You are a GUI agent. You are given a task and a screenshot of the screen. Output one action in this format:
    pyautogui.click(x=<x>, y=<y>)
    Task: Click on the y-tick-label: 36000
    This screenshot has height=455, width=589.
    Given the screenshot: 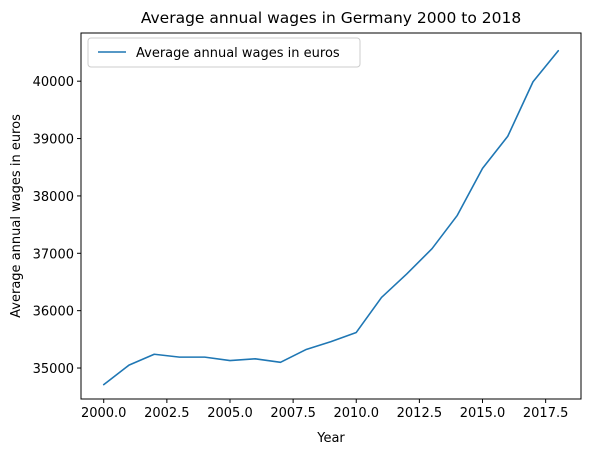 What is the action you would take?
    pyautogui.click(x=53, y=312)
    